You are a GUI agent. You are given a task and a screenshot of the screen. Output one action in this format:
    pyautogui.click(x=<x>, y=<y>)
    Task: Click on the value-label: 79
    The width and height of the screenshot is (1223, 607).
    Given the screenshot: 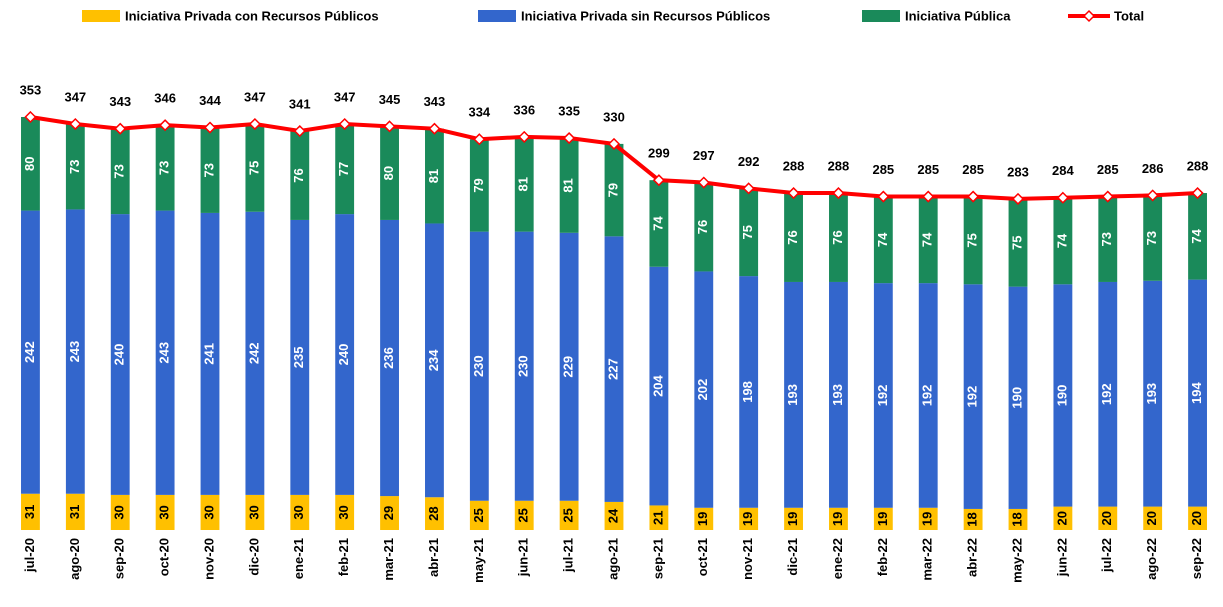 What is the action you would take?
    pyautogui.click(x=478, y=185)
    